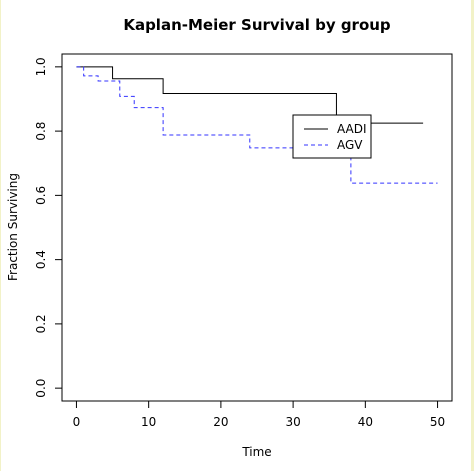  Describe the element at coordinates (41, 195) in the screenshot. I see `y-tick-label: 0.6` at that location.